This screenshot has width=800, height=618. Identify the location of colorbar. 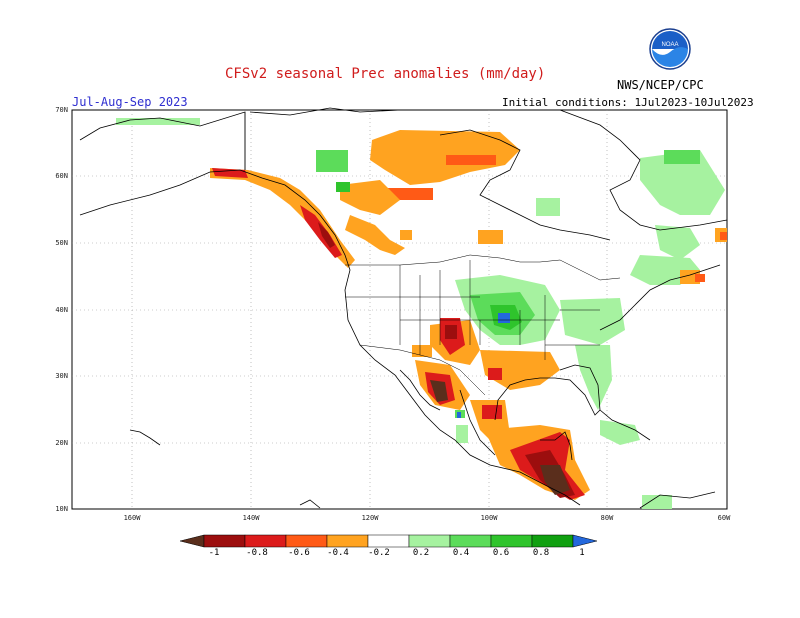
(388, 541).